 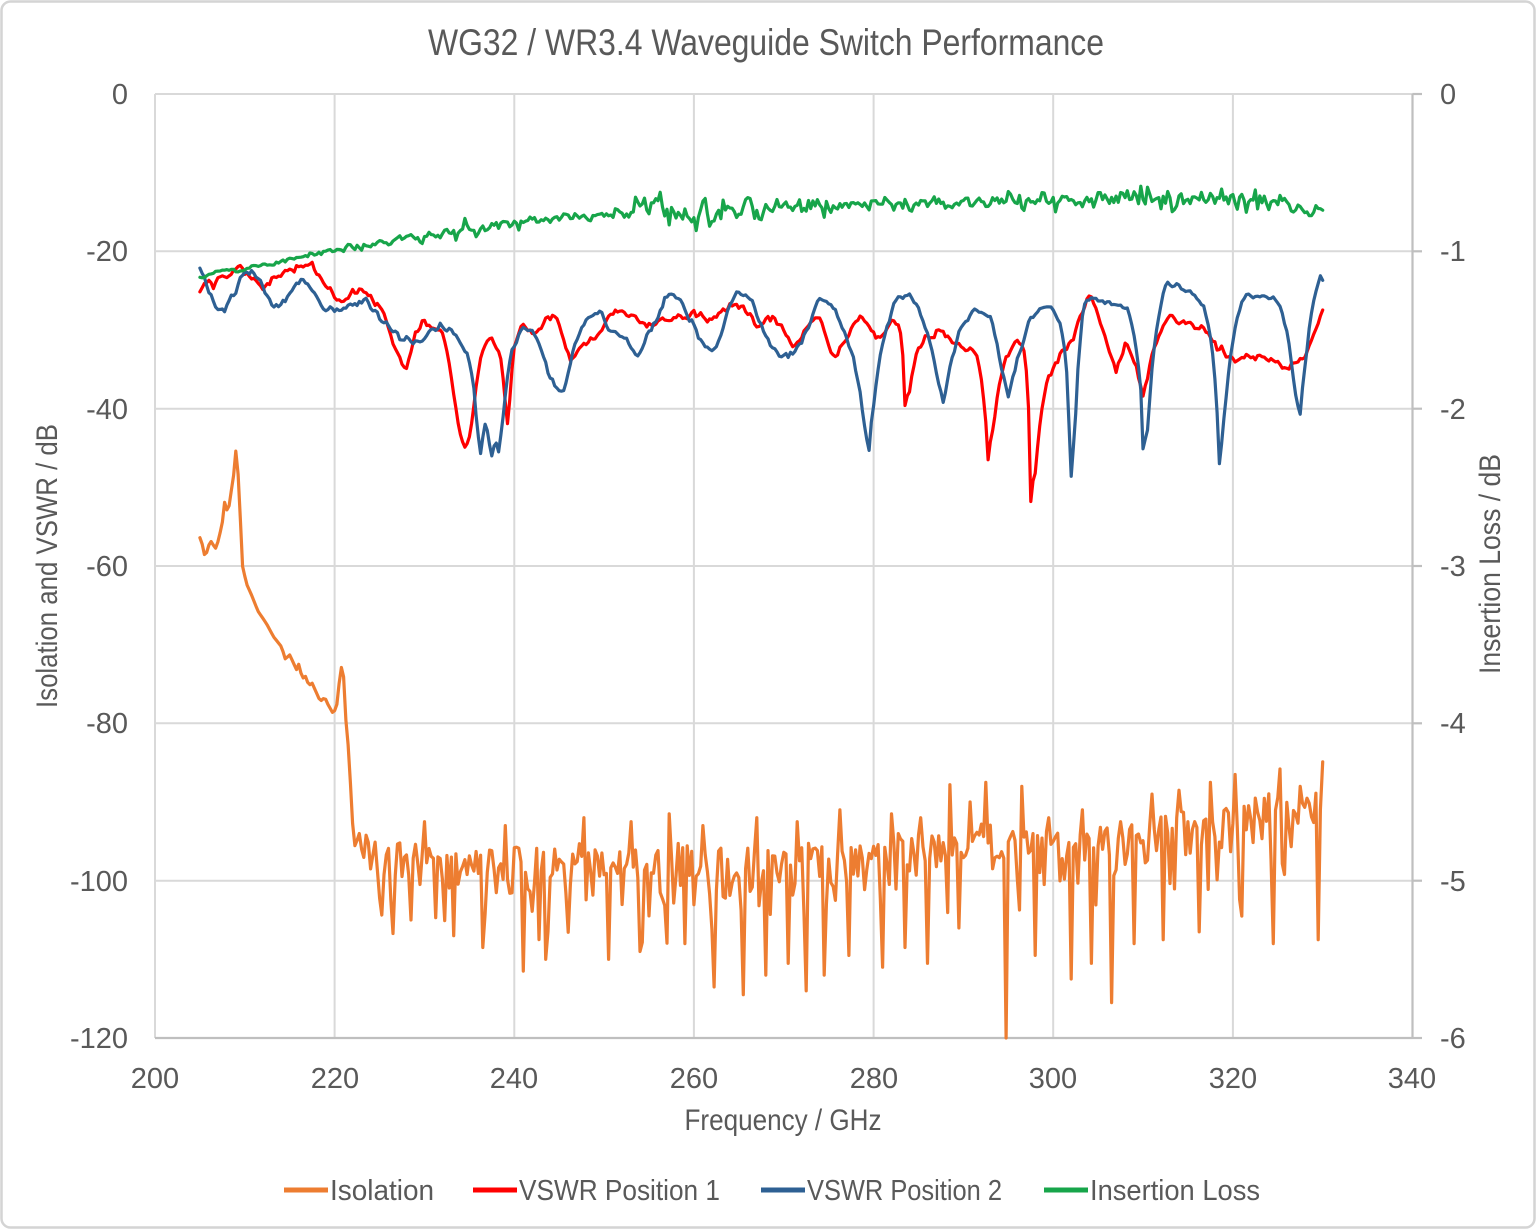 I want to click on svg-text: 220, so click(x=335, y=1079).